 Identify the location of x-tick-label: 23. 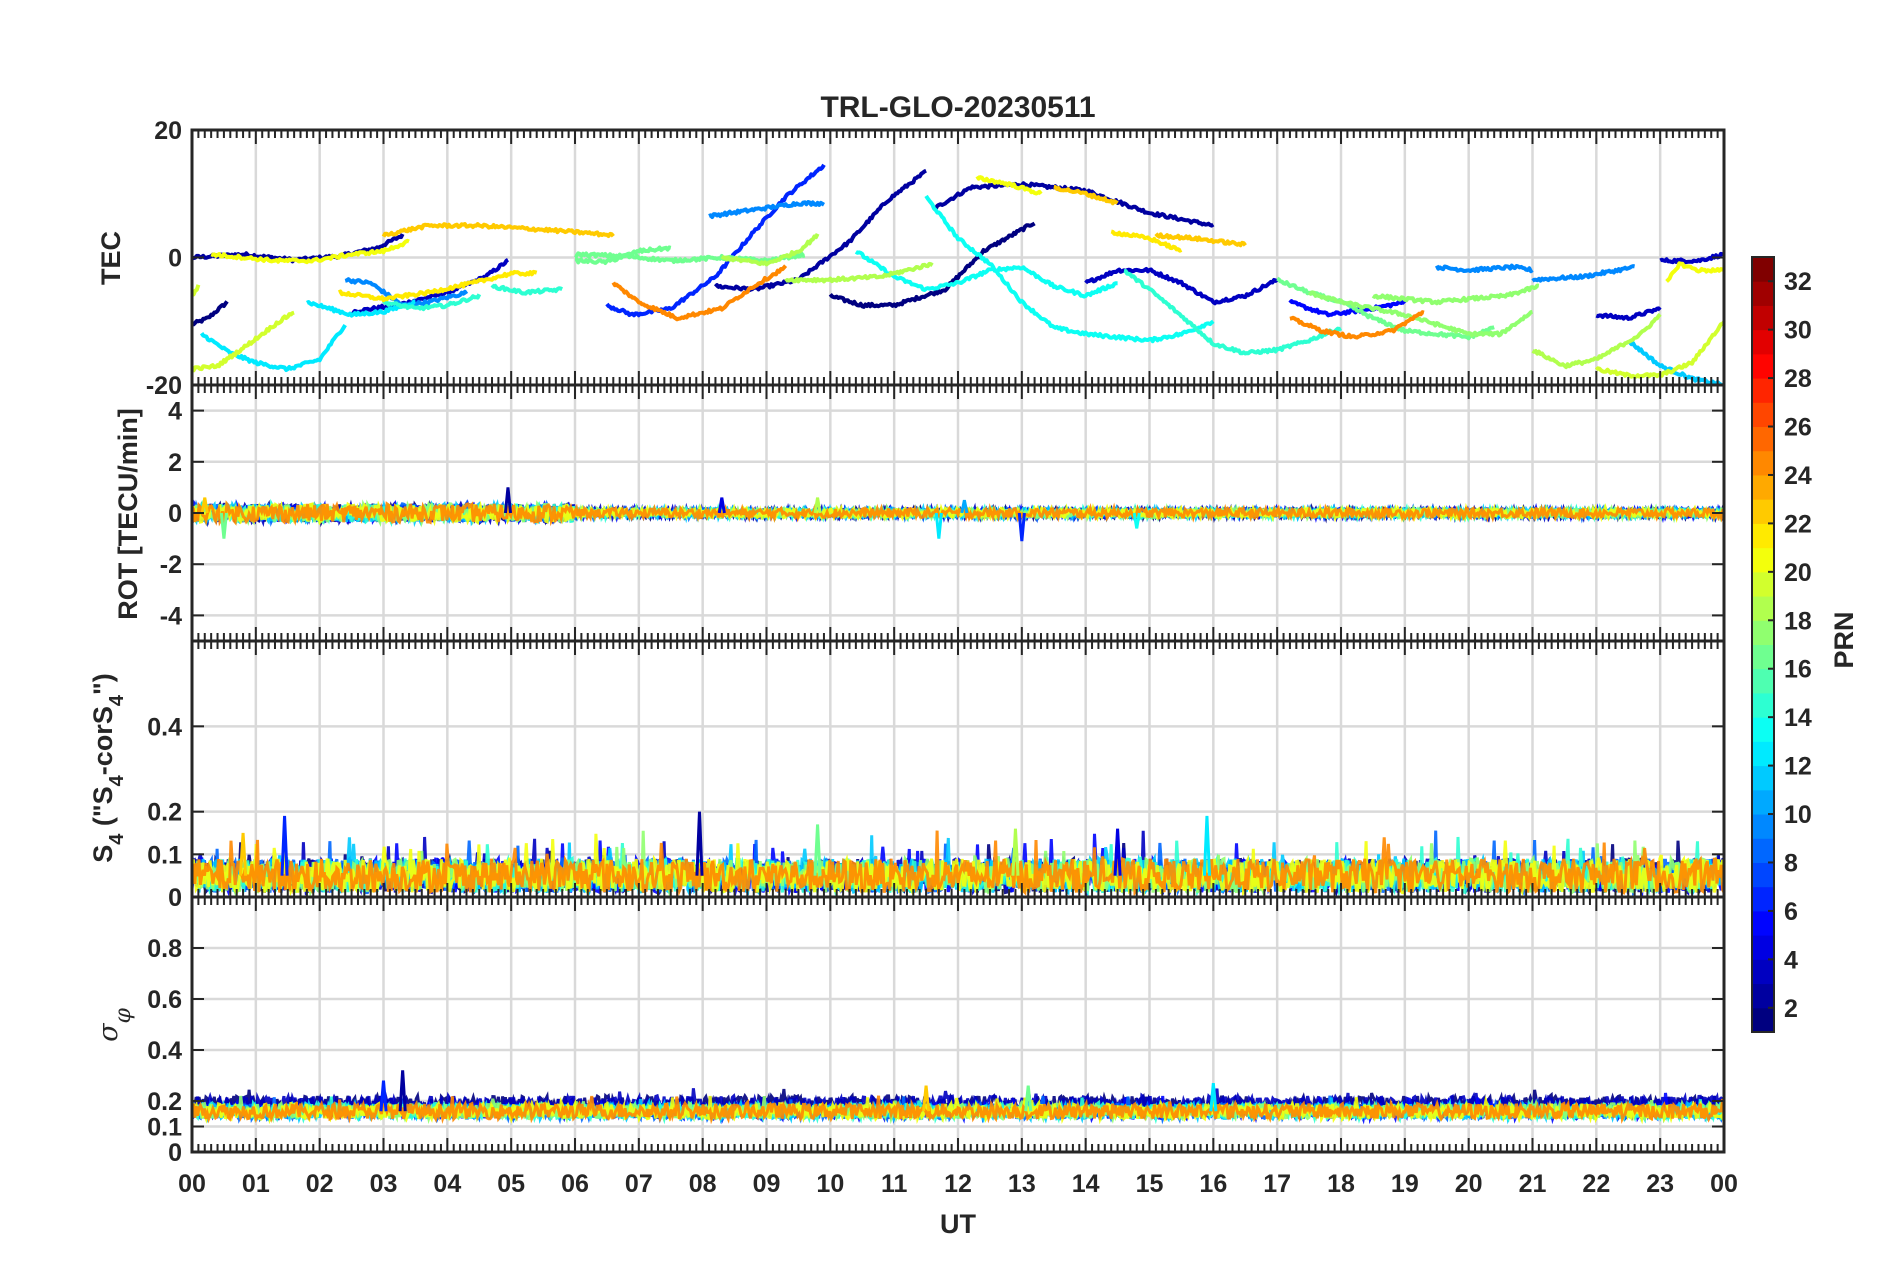
(1660, 1184).